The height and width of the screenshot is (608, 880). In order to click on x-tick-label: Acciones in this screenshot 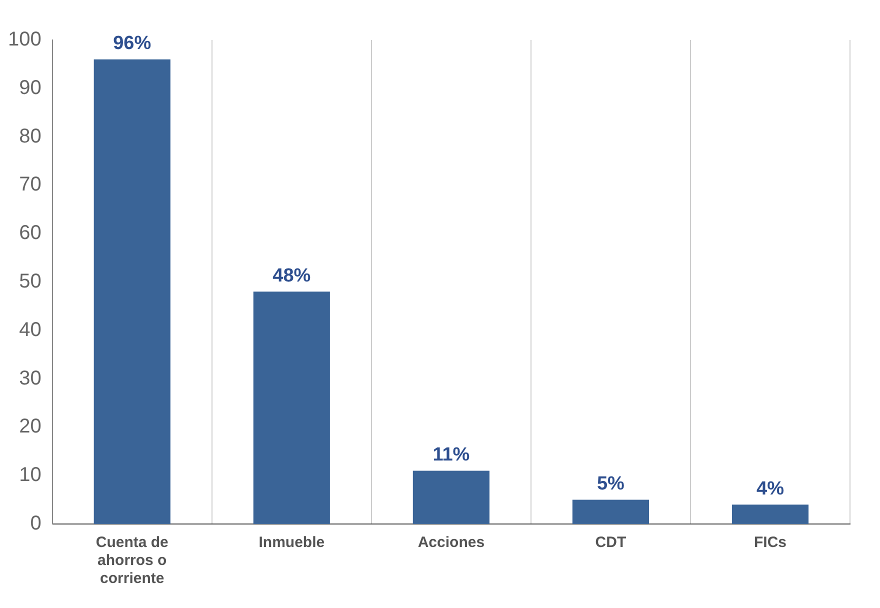, I will do `click(451, 543)`.